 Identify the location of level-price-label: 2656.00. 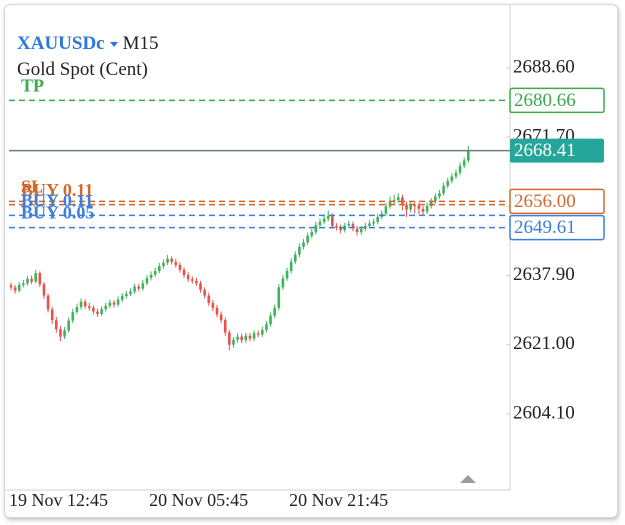
(545, 201).